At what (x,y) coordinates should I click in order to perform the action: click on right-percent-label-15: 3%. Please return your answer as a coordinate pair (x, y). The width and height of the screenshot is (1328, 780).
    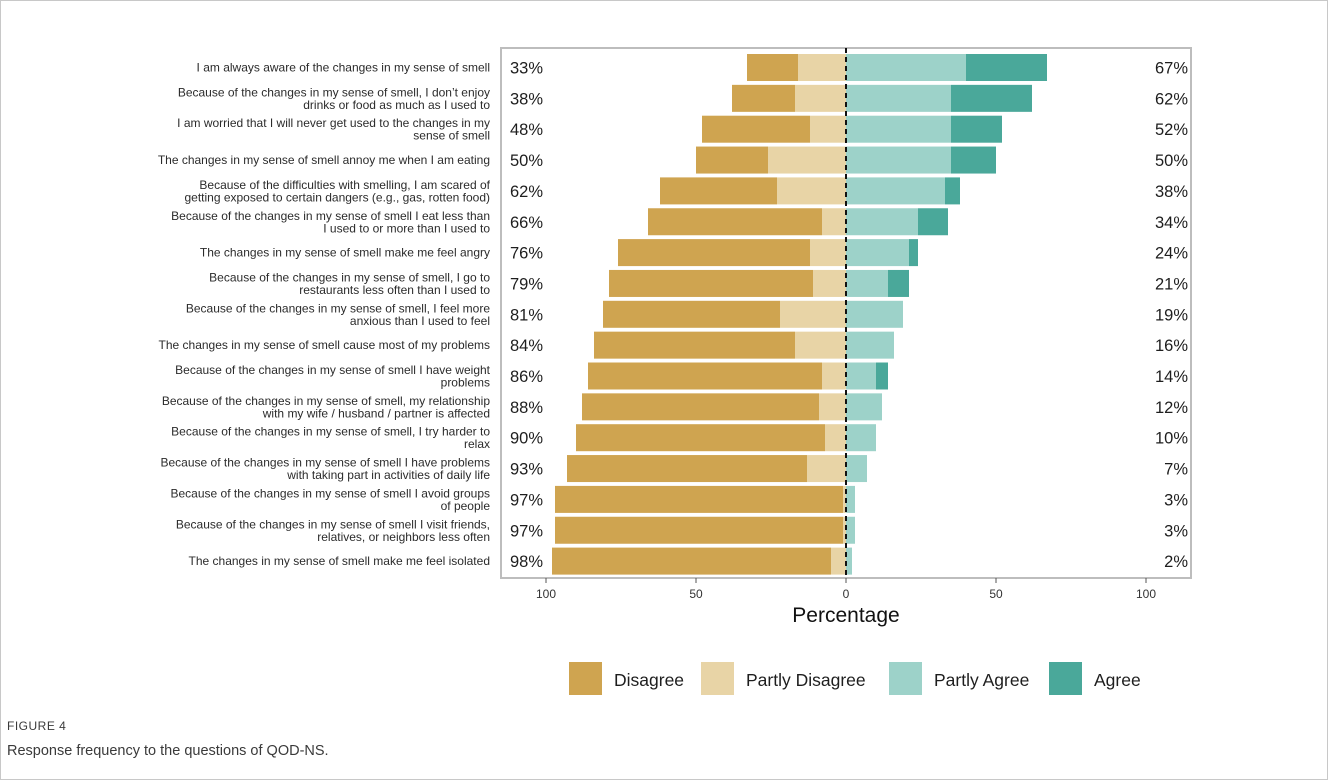
    Looking at the image, I should click on (1176, 500).